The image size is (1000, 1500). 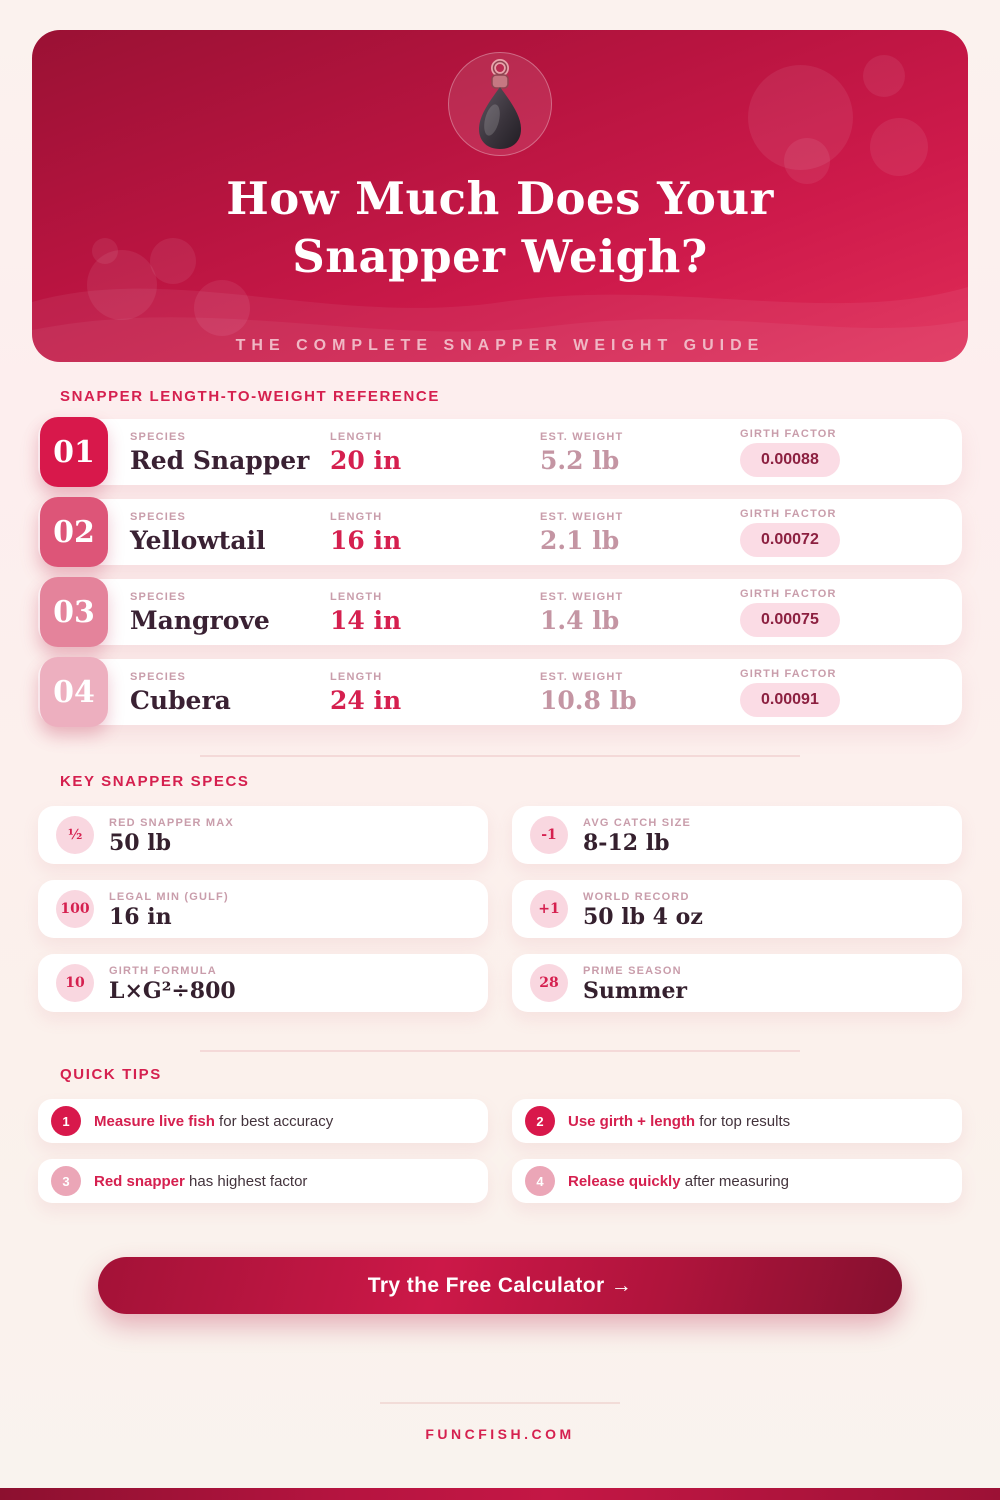 What do you see at coordinates (171, 822) in the screenshot?
I see `spec-label: RED SNAPPER MAX` at bounding box center [171, 822].